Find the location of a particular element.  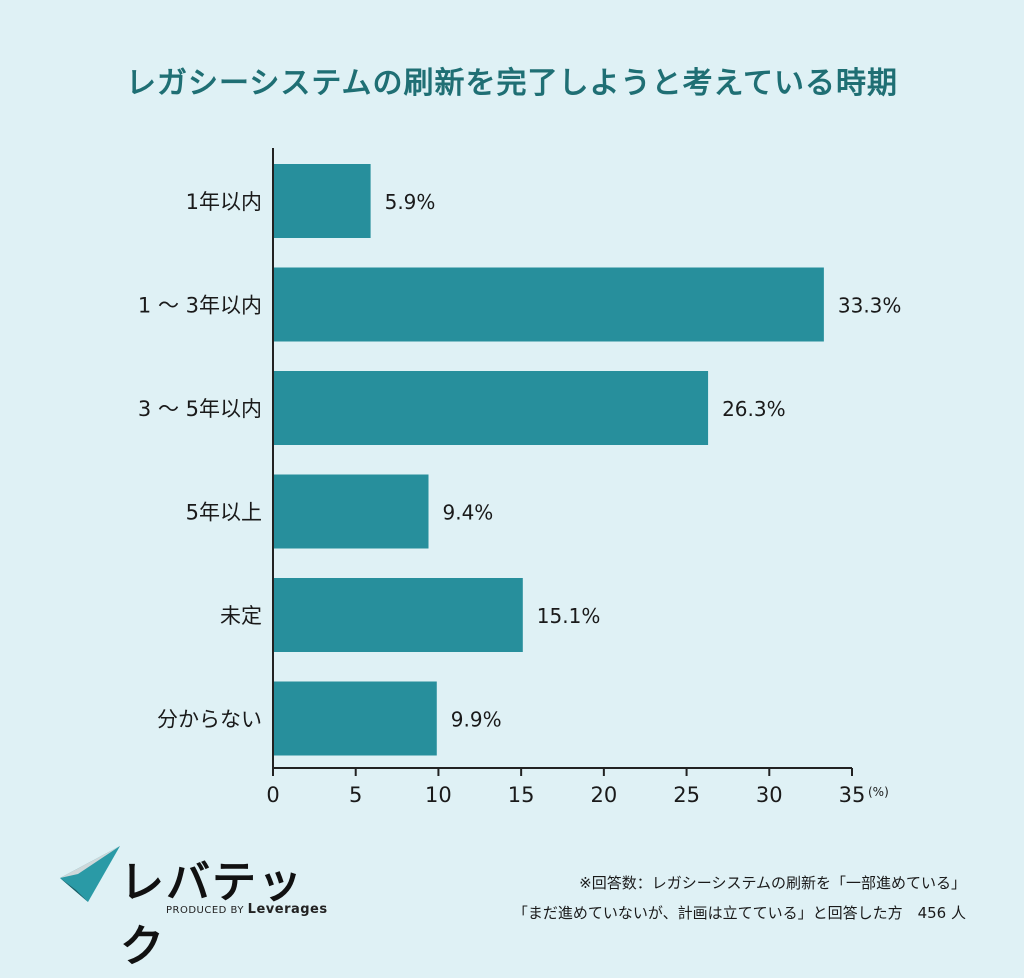

category-label: 未定 is located at coordinates (241, 616).